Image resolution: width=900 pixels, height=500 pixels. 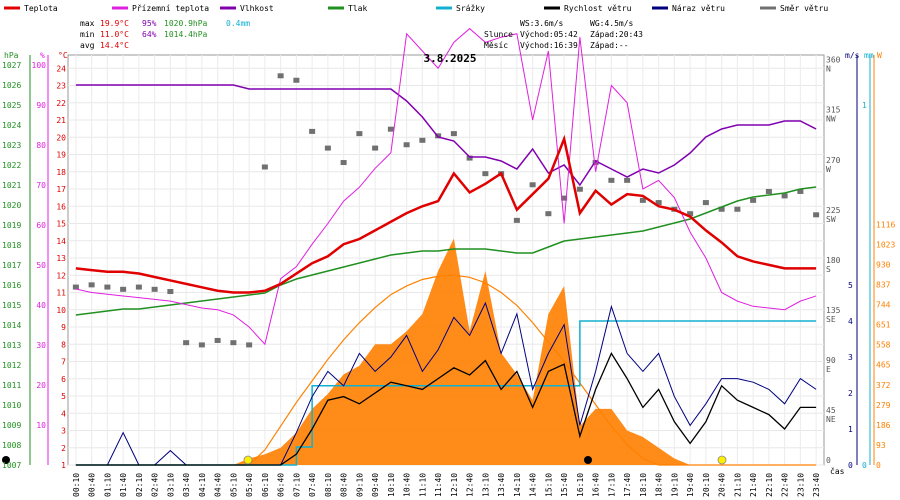 I want to click on time-tick-label: 12:40, so click(x=470, y=485).